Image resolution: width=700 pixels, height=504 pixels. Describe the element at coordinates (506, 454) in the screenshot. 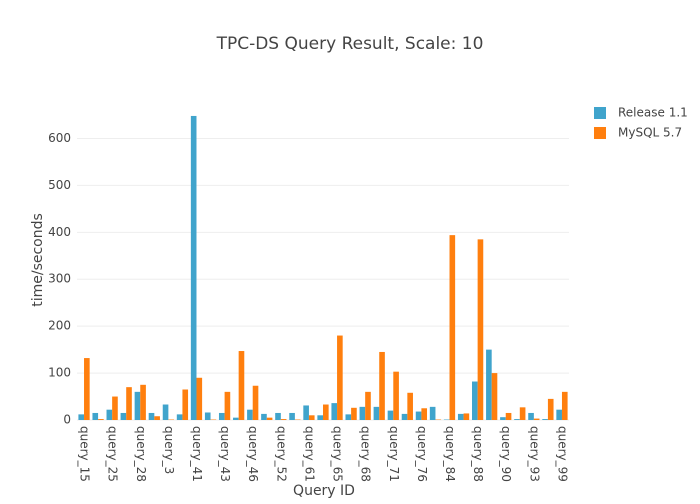

I see `x-tick-label: query_90` at that location.